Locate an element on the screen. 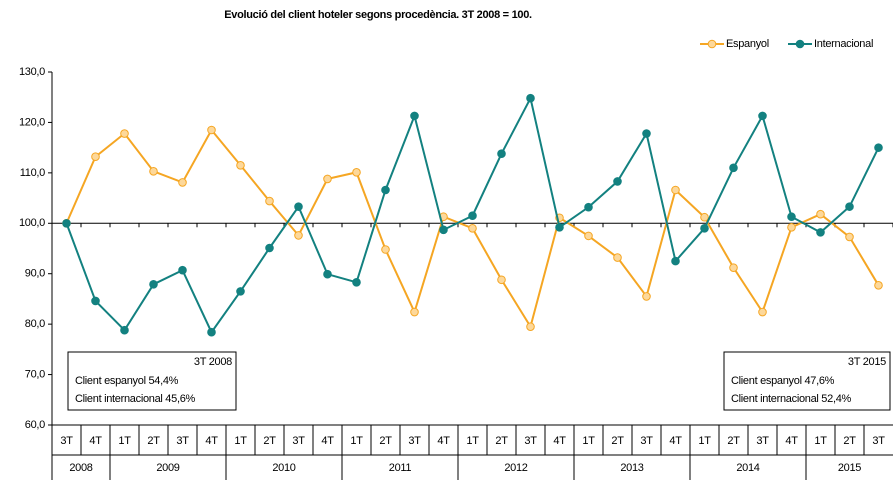 The width and height of the screenshot is (893, 480). year-label: 2010 is located at coordinates (283, 468).